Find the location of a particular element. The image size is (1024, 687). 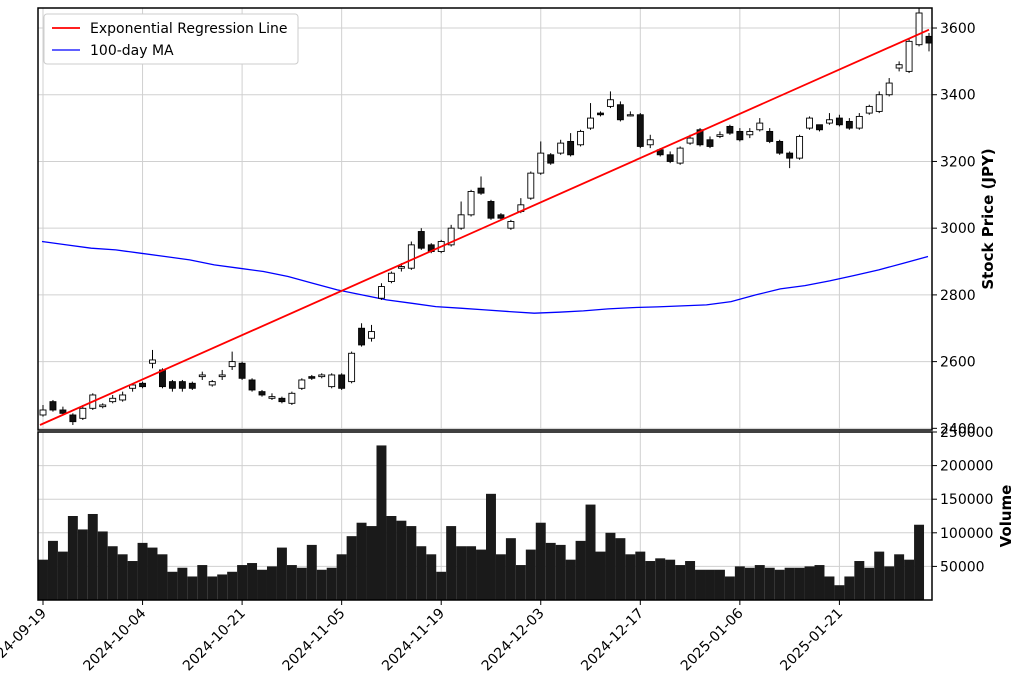

legend-box is located at coordinates (171, 39).